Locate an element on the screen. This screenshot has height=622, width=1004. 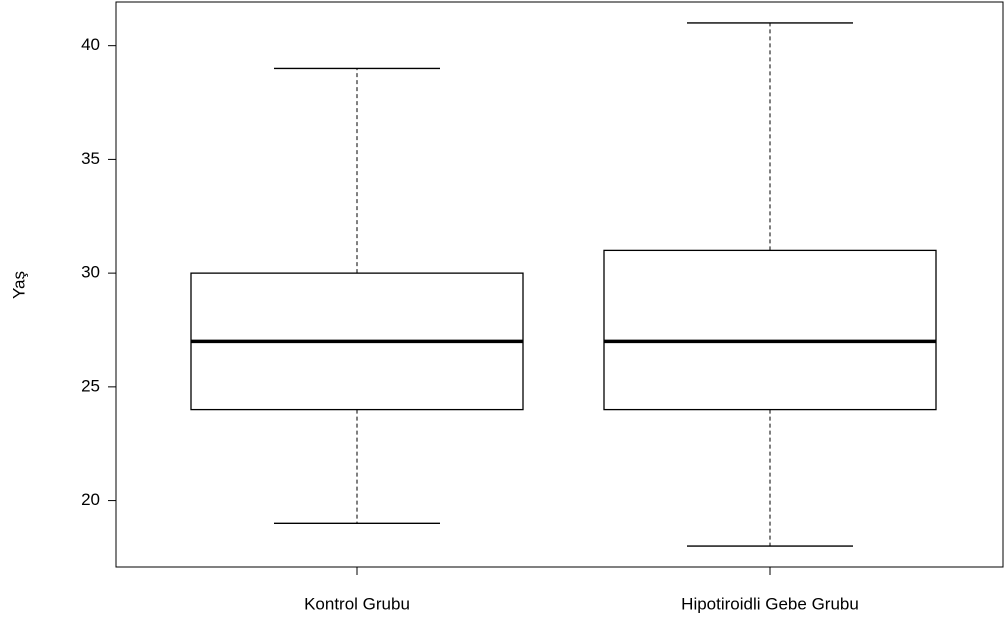
y-tick-label: 40 is located at coordinates (90, 44).